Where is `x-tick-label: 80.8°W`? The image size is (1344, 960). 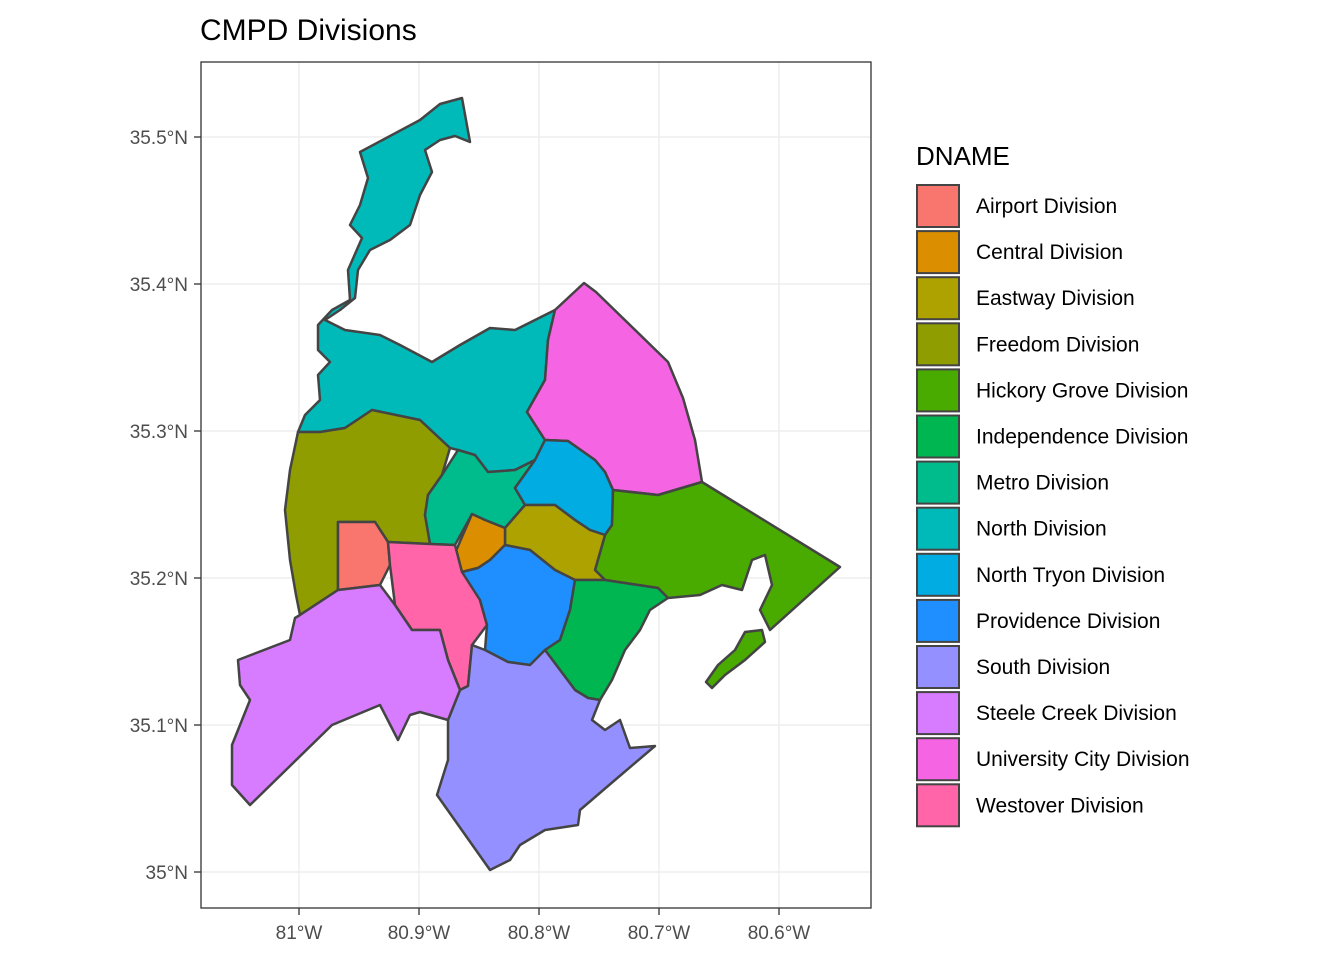 x-tick-label: 80.8°W is located at coordinates (539, 933).